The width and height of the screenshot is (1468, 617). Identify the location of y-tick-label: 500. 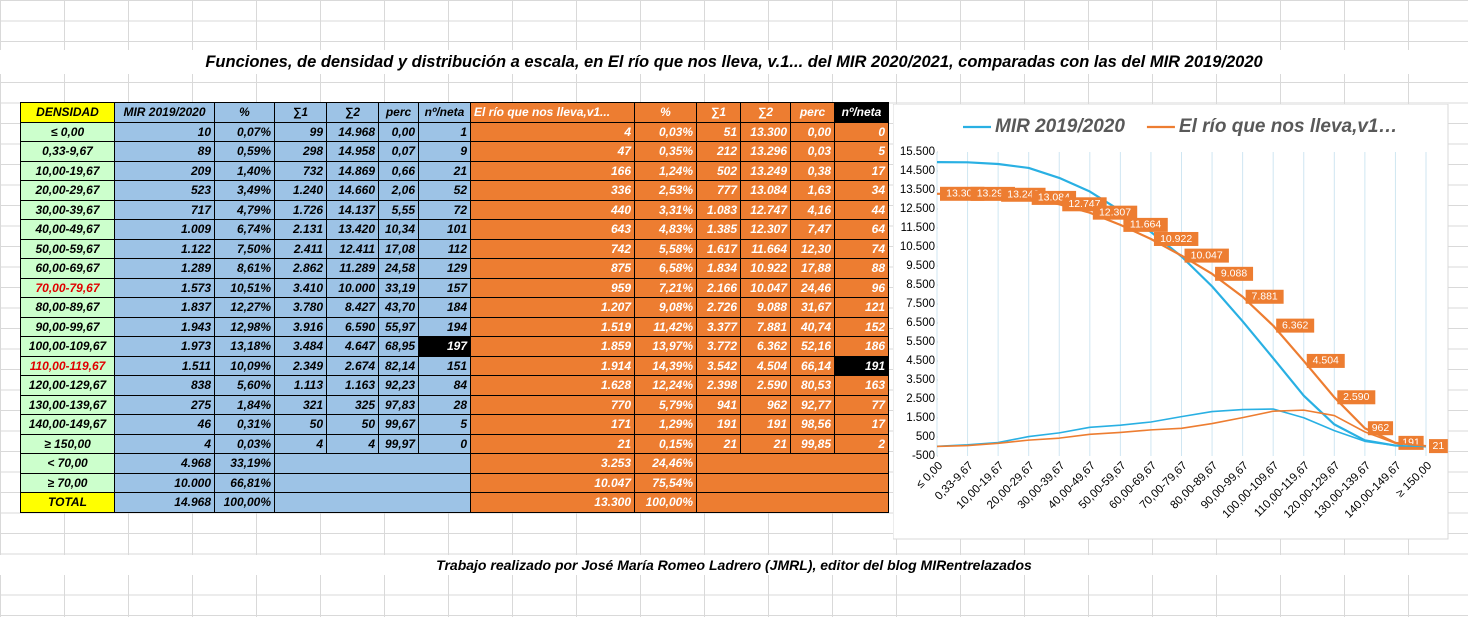
(925, 437).